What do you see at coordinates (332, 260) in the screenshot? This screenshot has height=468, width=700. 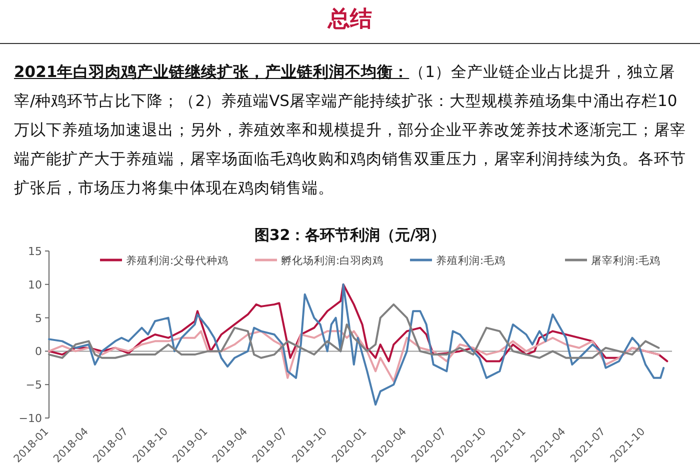 I see `legend-label: 孵化场利润:白羽肉鸡` at bounding box center [332, 260].